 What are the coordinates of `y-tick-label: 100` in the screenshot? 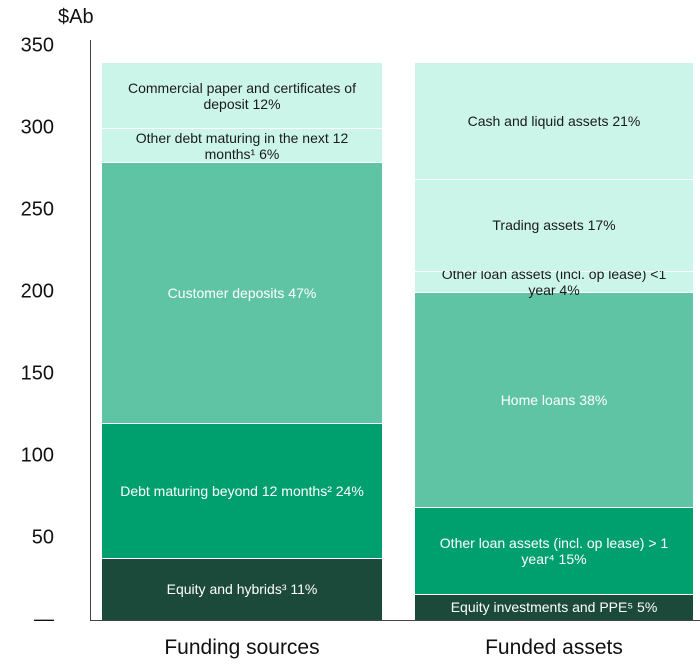 It's located at (37, 455).